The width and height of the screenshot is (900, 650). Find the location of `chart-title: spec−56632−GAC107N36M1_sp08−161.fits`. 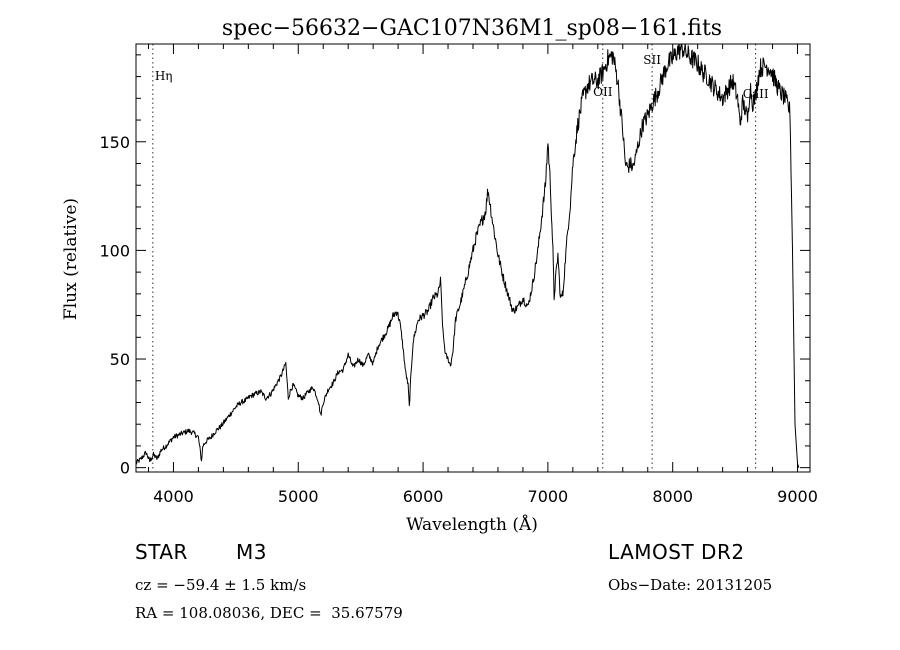

chart-title: spec−56632−GAC107N36M1_sp08−161.fits is located at coordinates (472, 28).